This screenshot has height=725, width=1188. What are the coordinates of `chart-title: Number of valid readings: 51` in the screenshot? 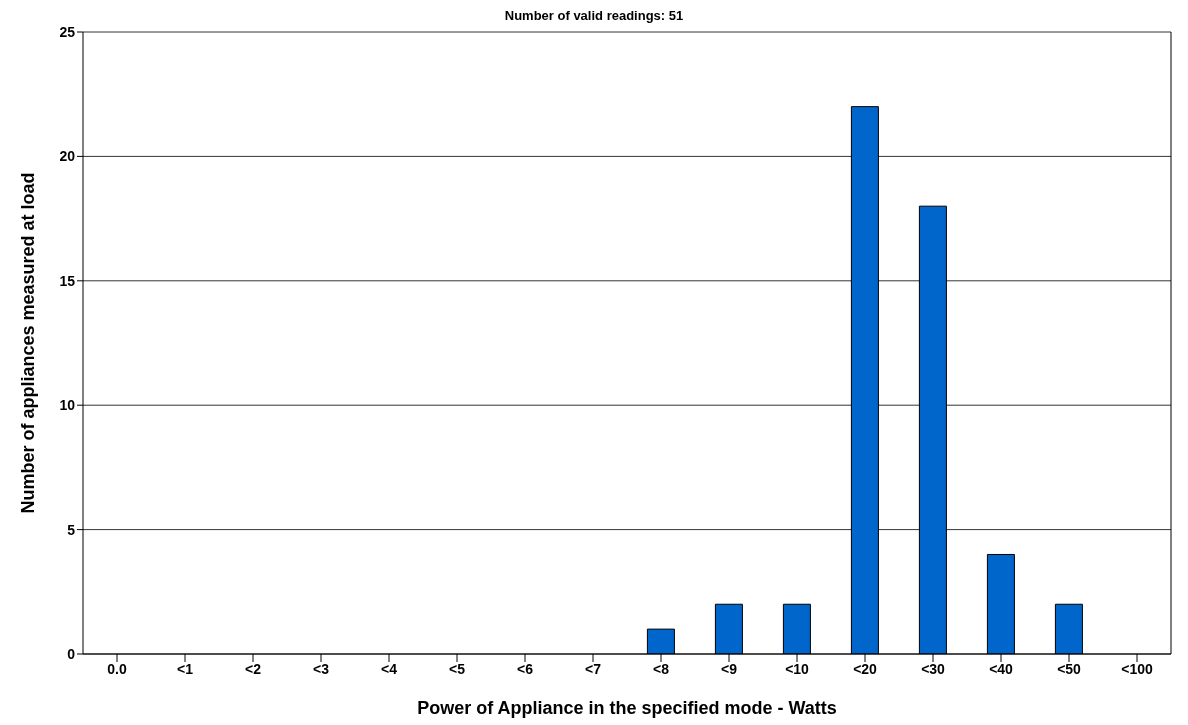 It's located at (594, 16).